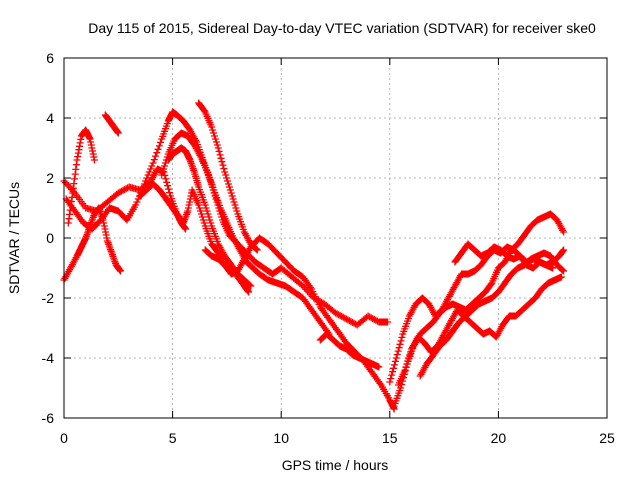  What do you see at coordinates (50, 238) in the screenshot?
I see `y-tick-label: 0` at bounding box center [50, 238].